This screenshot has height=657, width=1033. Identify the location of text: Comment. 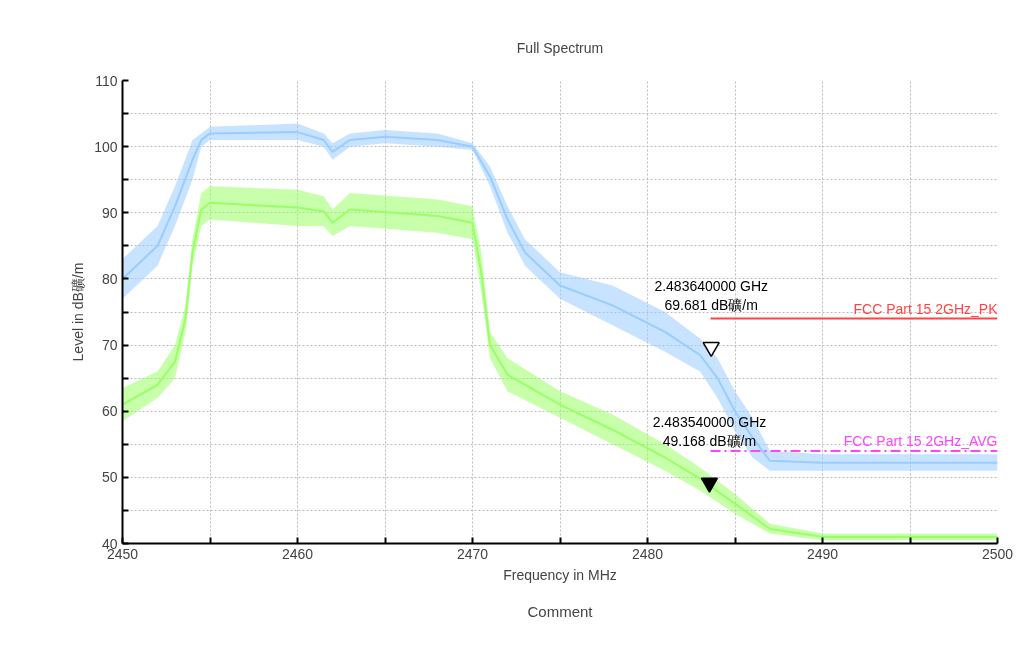
(560, 611).